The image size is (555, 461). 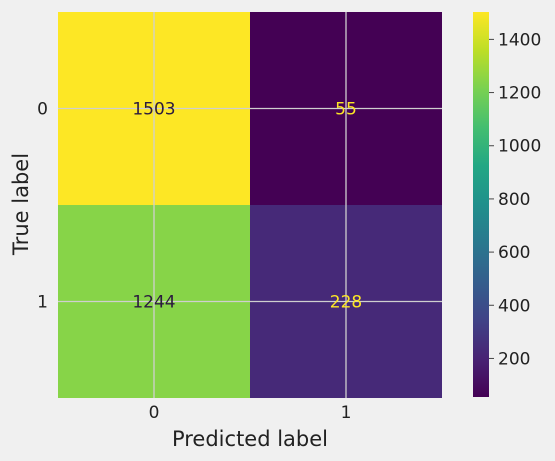 I want to click on colorbar-tick-label: 1400, so click(x=519, y=40).